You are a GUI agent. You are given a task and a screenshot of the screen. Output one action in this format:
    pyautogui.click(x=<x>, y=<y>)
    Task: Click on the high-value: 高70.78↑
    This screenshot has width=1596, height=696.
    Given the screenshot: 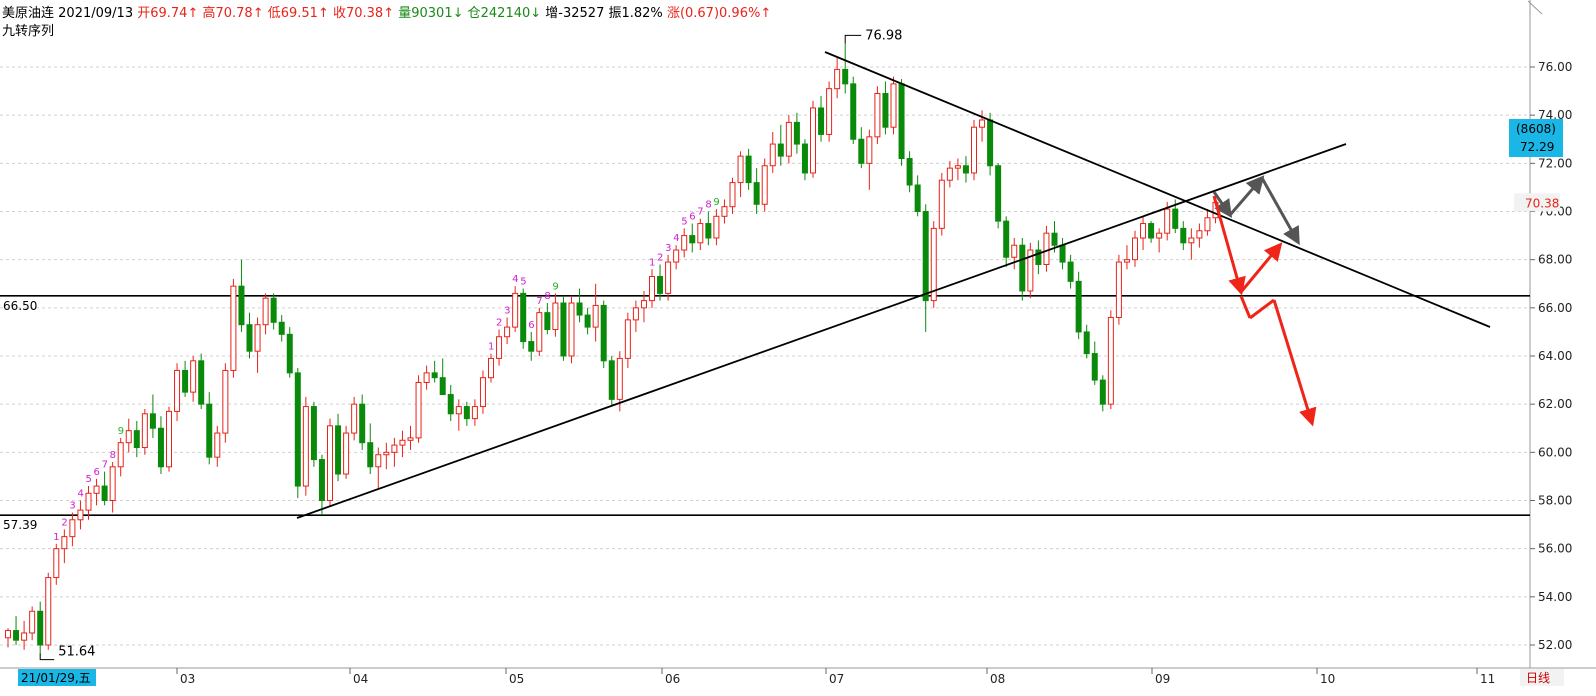 What is the action you would take?
    pyautogui.click(x=233, y=13)
    